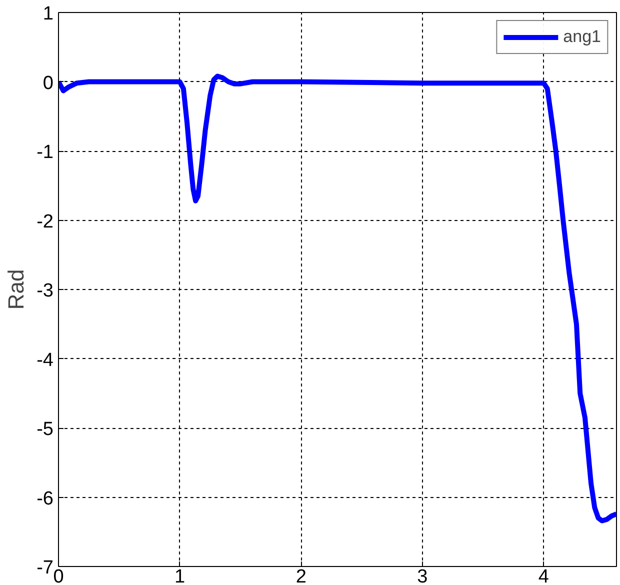 This screenshot has height=585, width=620. I want to click on legend-label: ang1, so click(582, 37).